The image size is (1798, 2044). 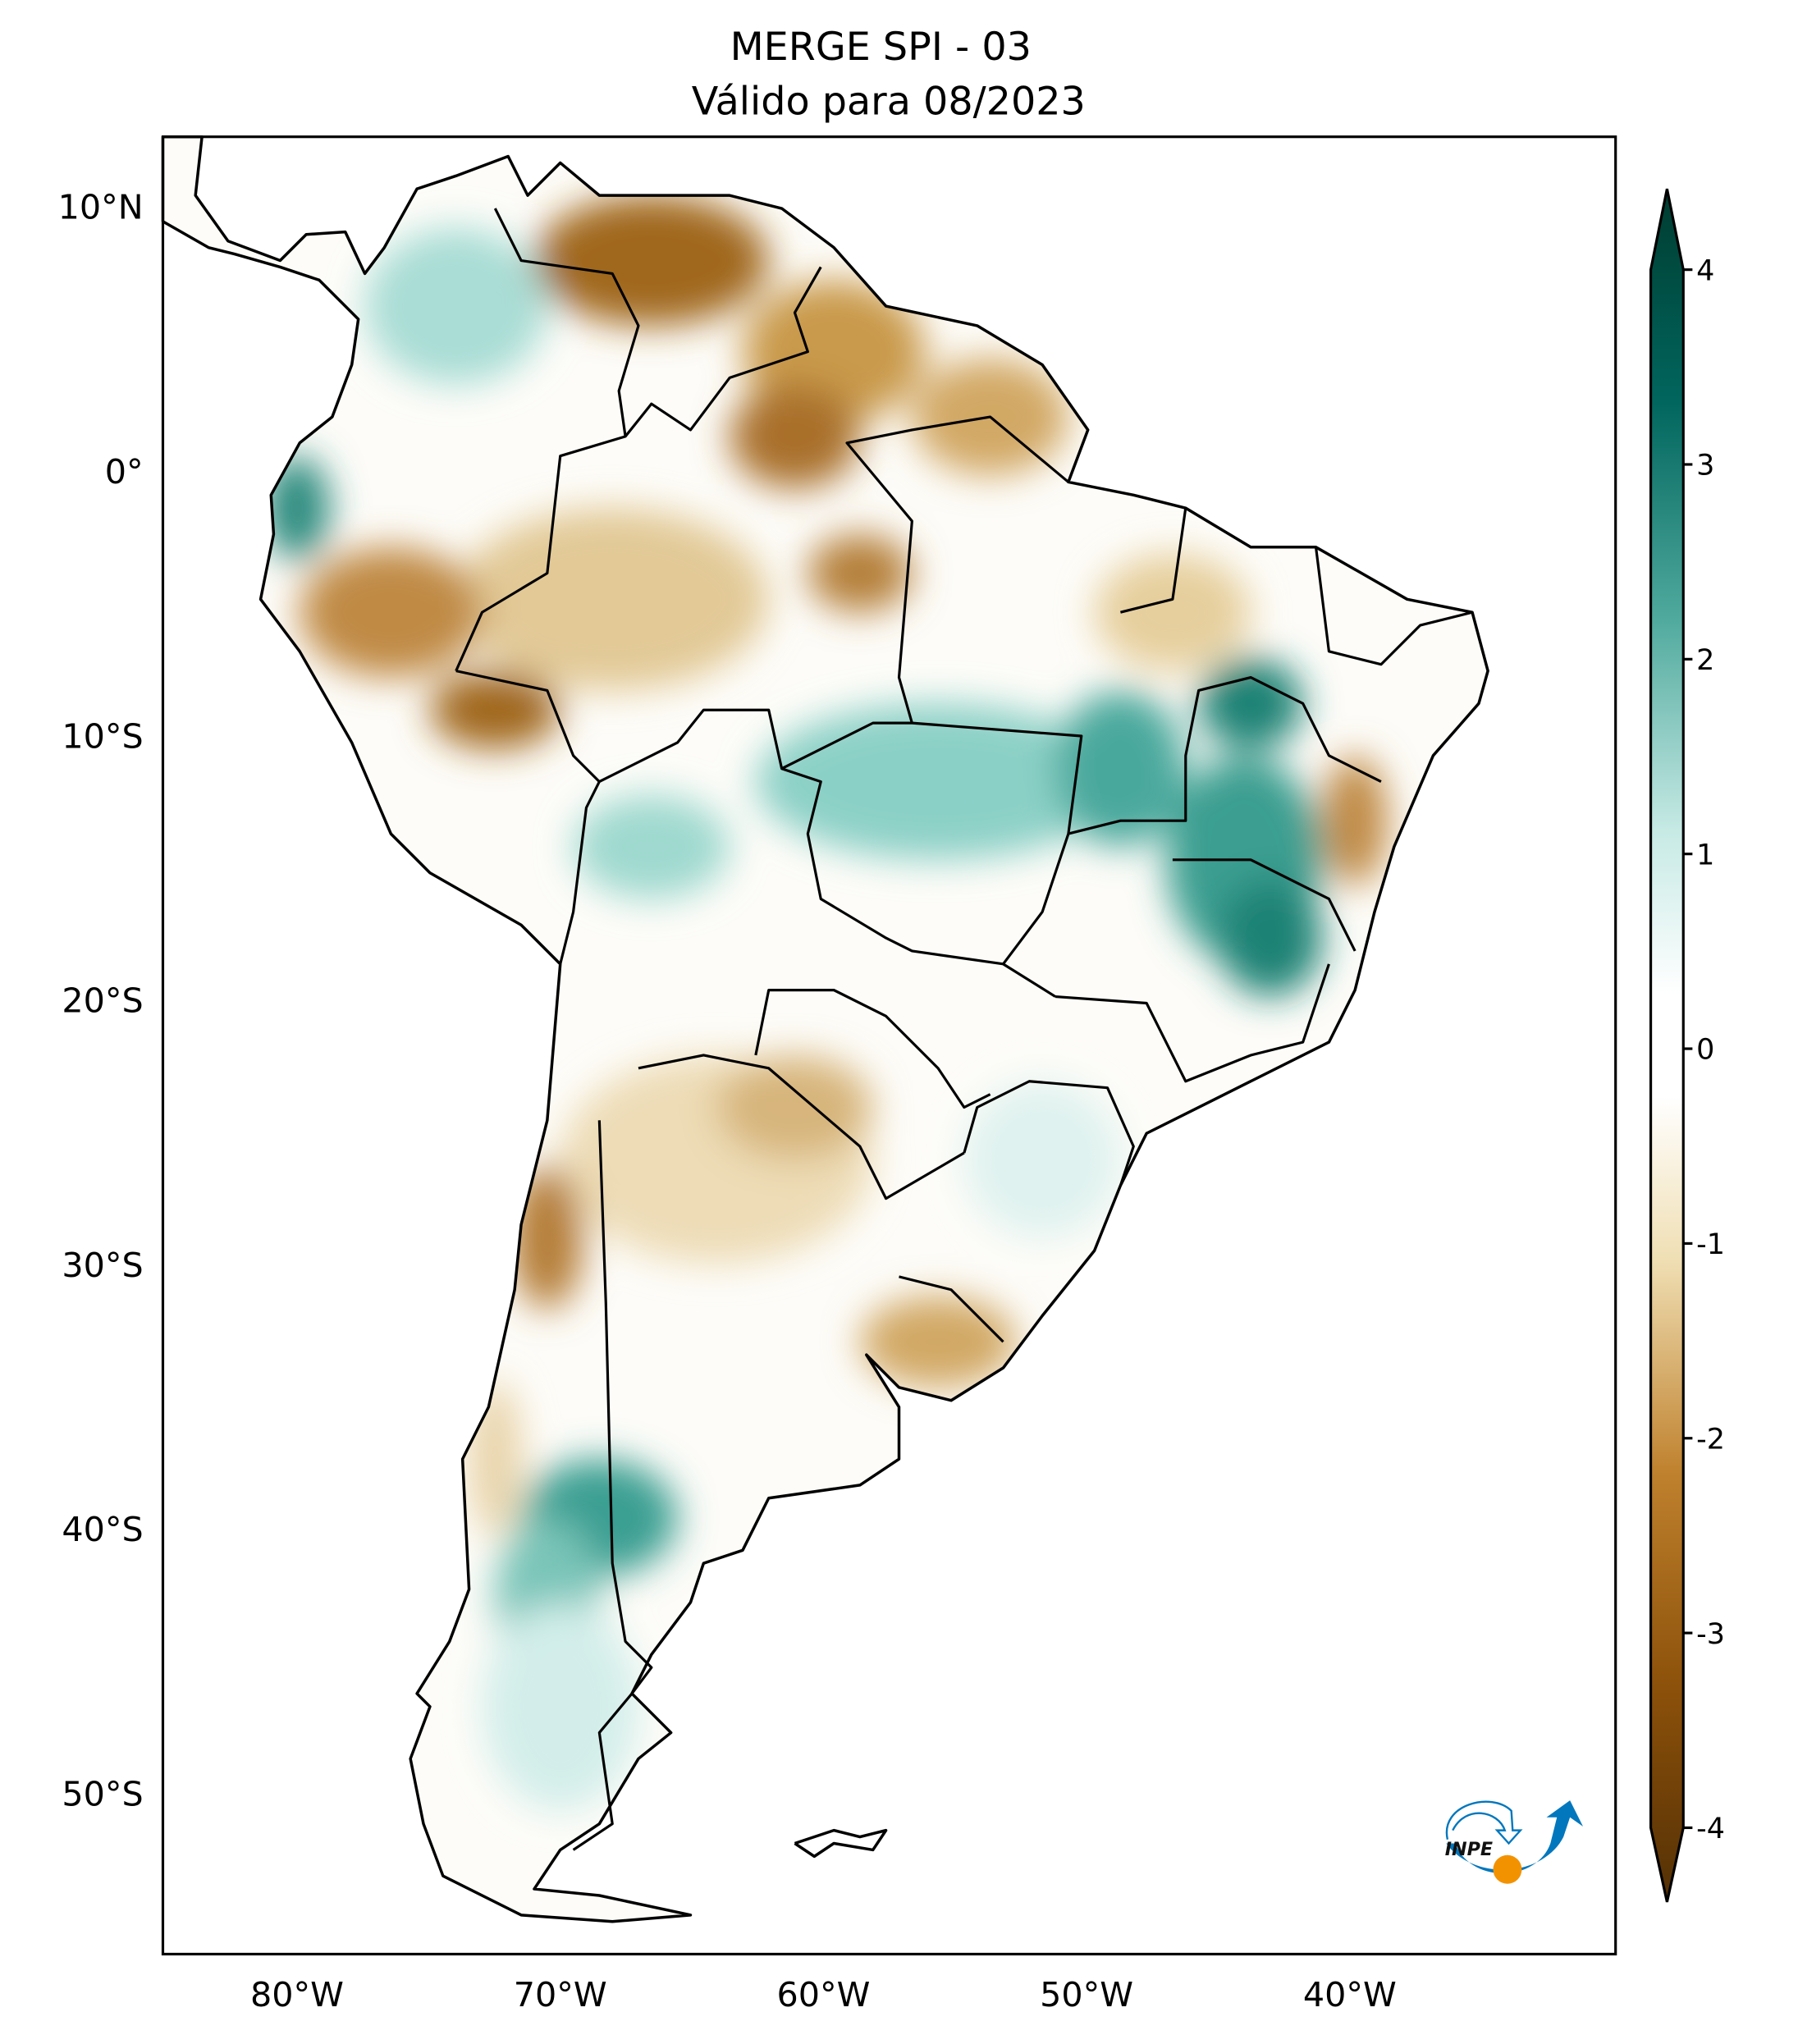 What do you see at coordinates (1705, 466) in the screenshot?
I see `colorbar-tick-label: 3` at bounding box center [1705, 466].